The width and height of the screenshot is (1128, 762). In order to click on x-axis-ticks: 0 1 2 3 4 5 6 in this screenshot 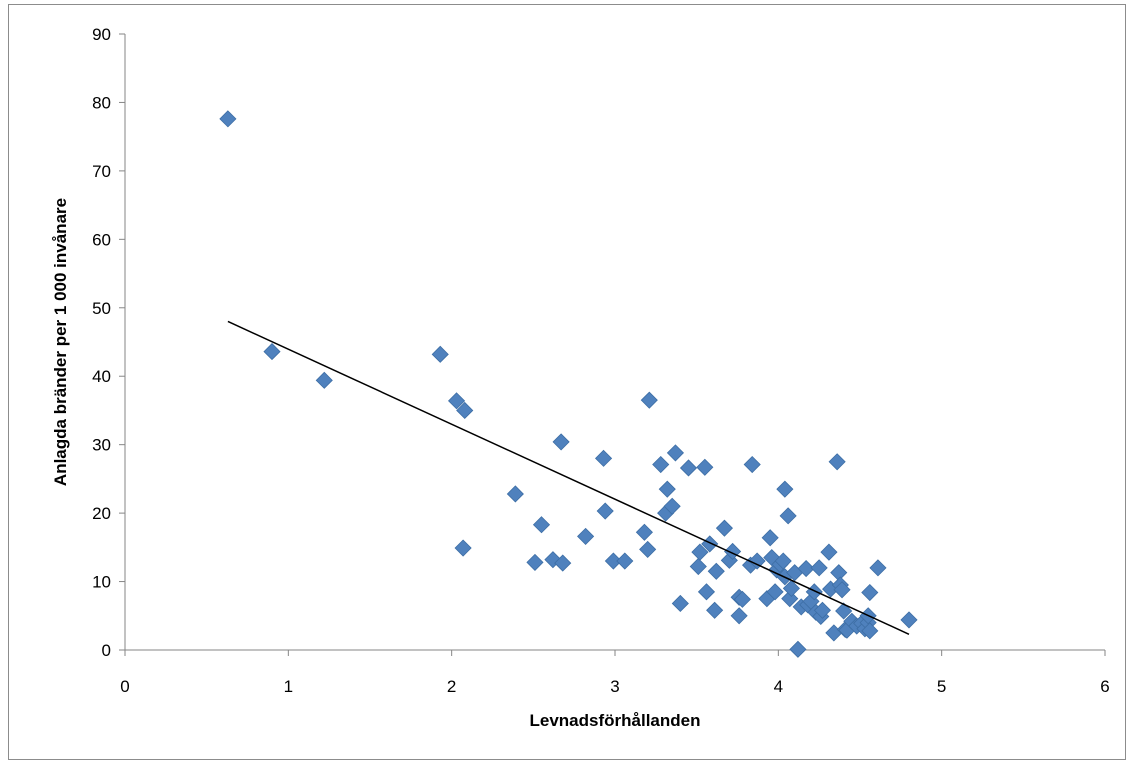, I will do `click(615, 673)`.